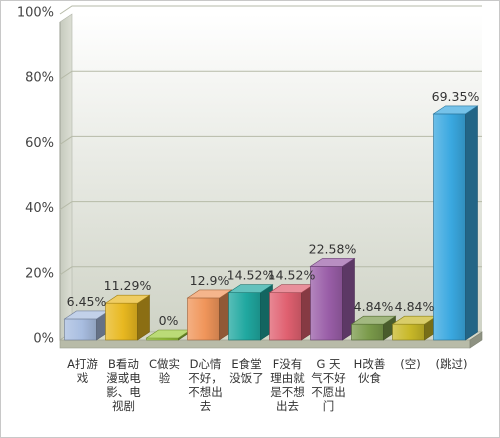 This screenshot has width=500, height=438. Describe the element at coordinates (265, 344) in the screenshot. I see `floor-front` at that location.